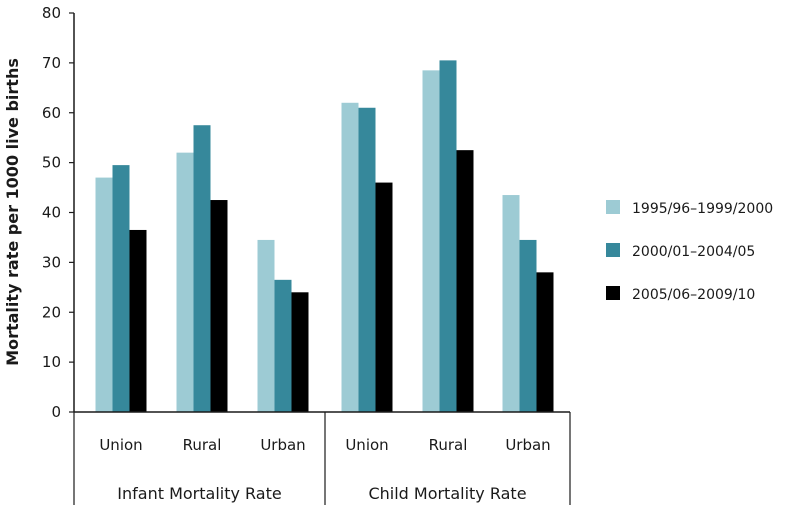 Image resolution: width=804 pixels, height=509 pixels. I want to click on y-tick-label: 30, so click(51, 262).